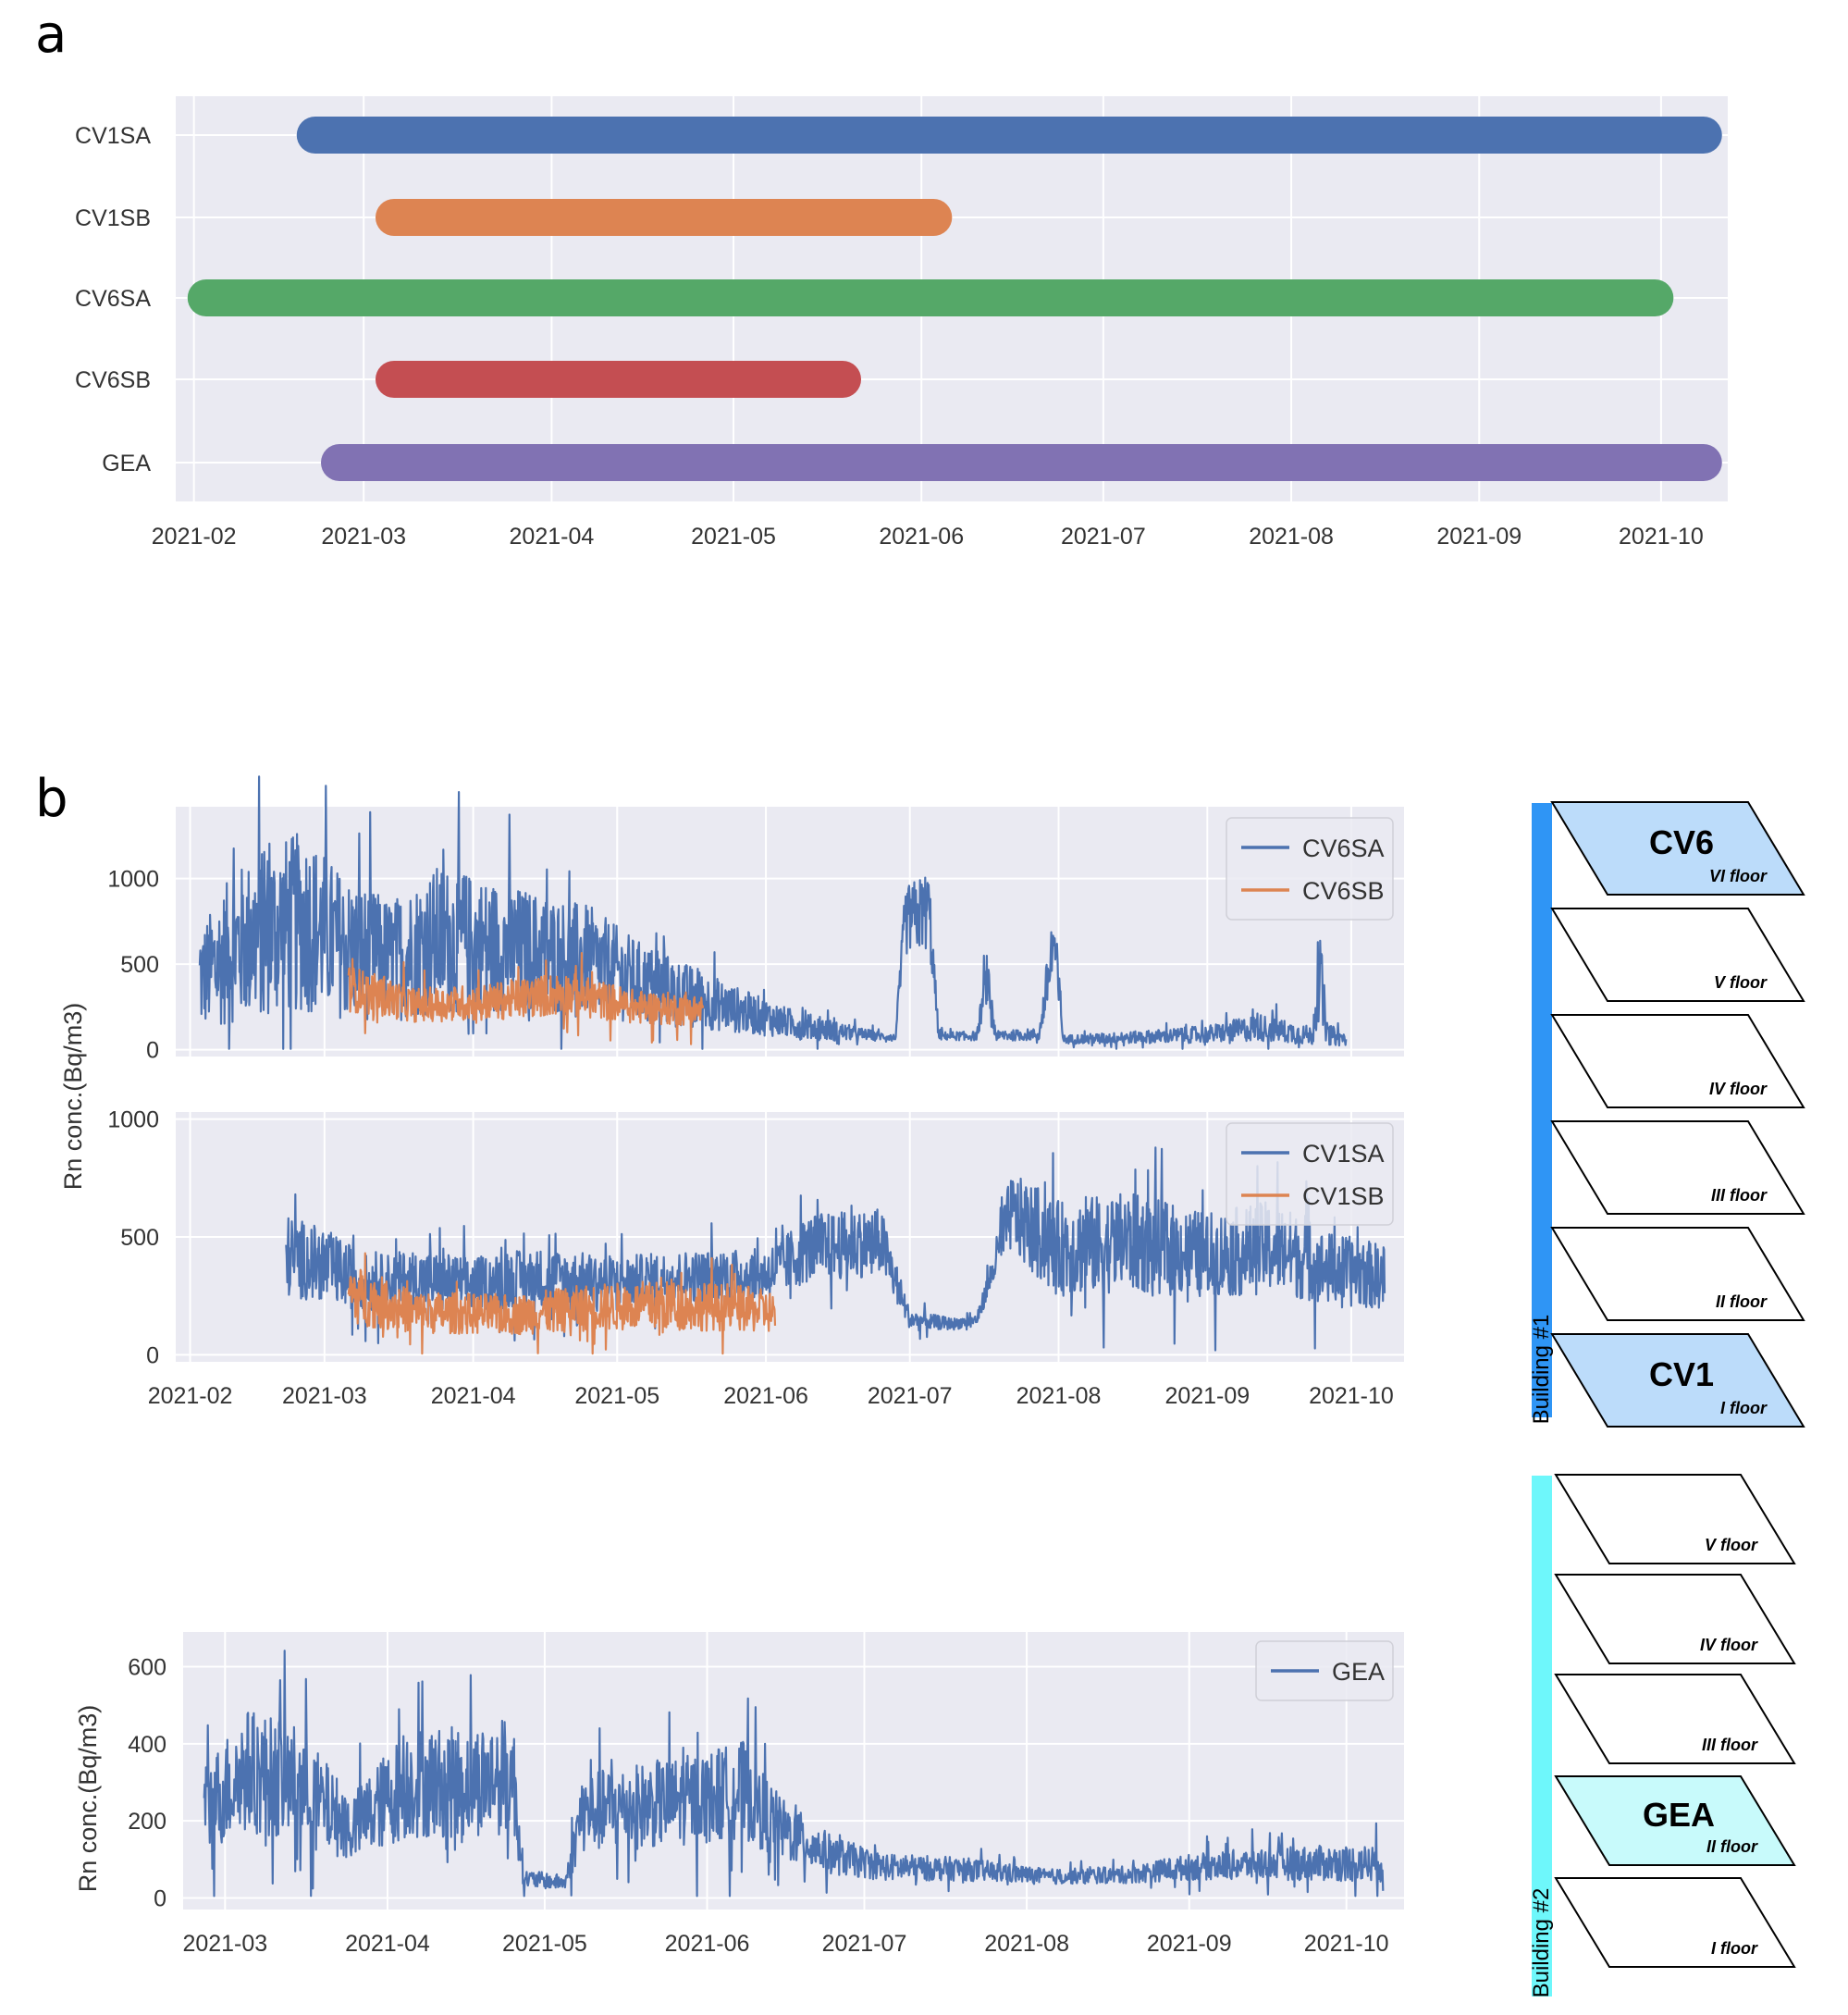 The width and height of the screenshot is (1848, 2015). What do you see at coordinates (836, 1249) in the screenshot?
I see `series-line-cv1sa` at bounding box center [836, 1249].